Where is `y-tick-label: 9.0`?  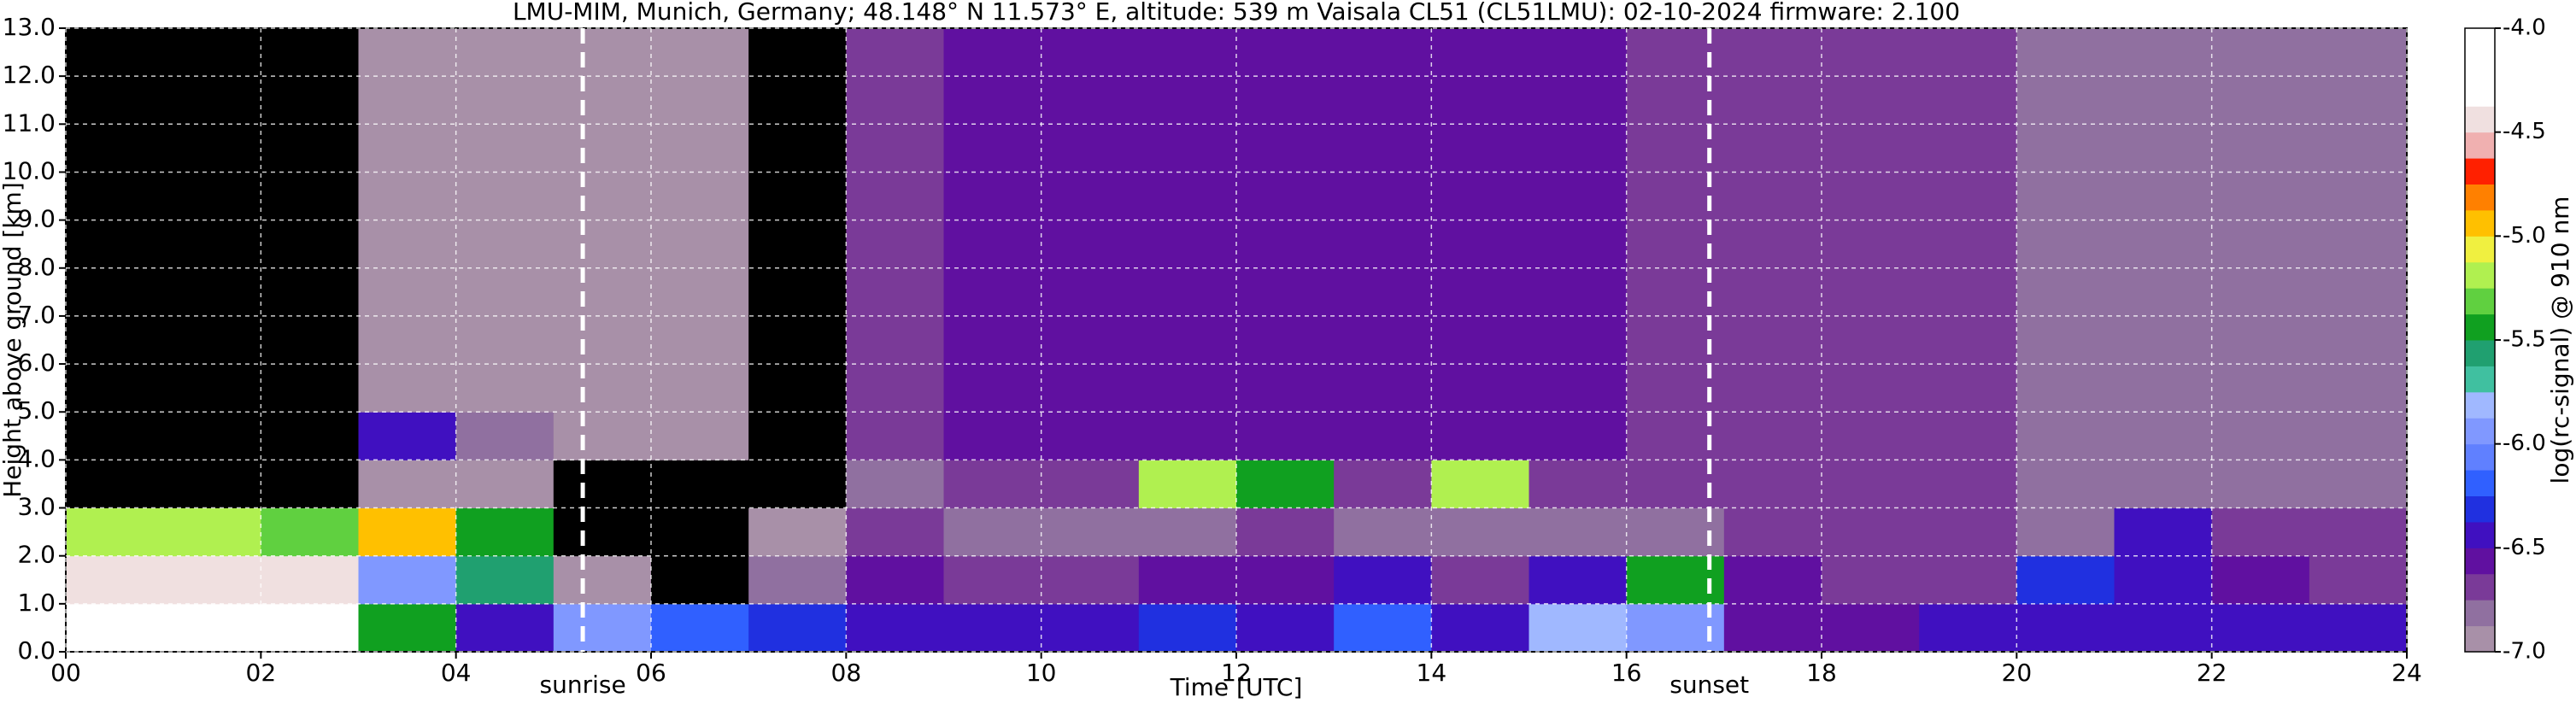 y-tick-label: 9.0 is located at coordinates (36, 219).